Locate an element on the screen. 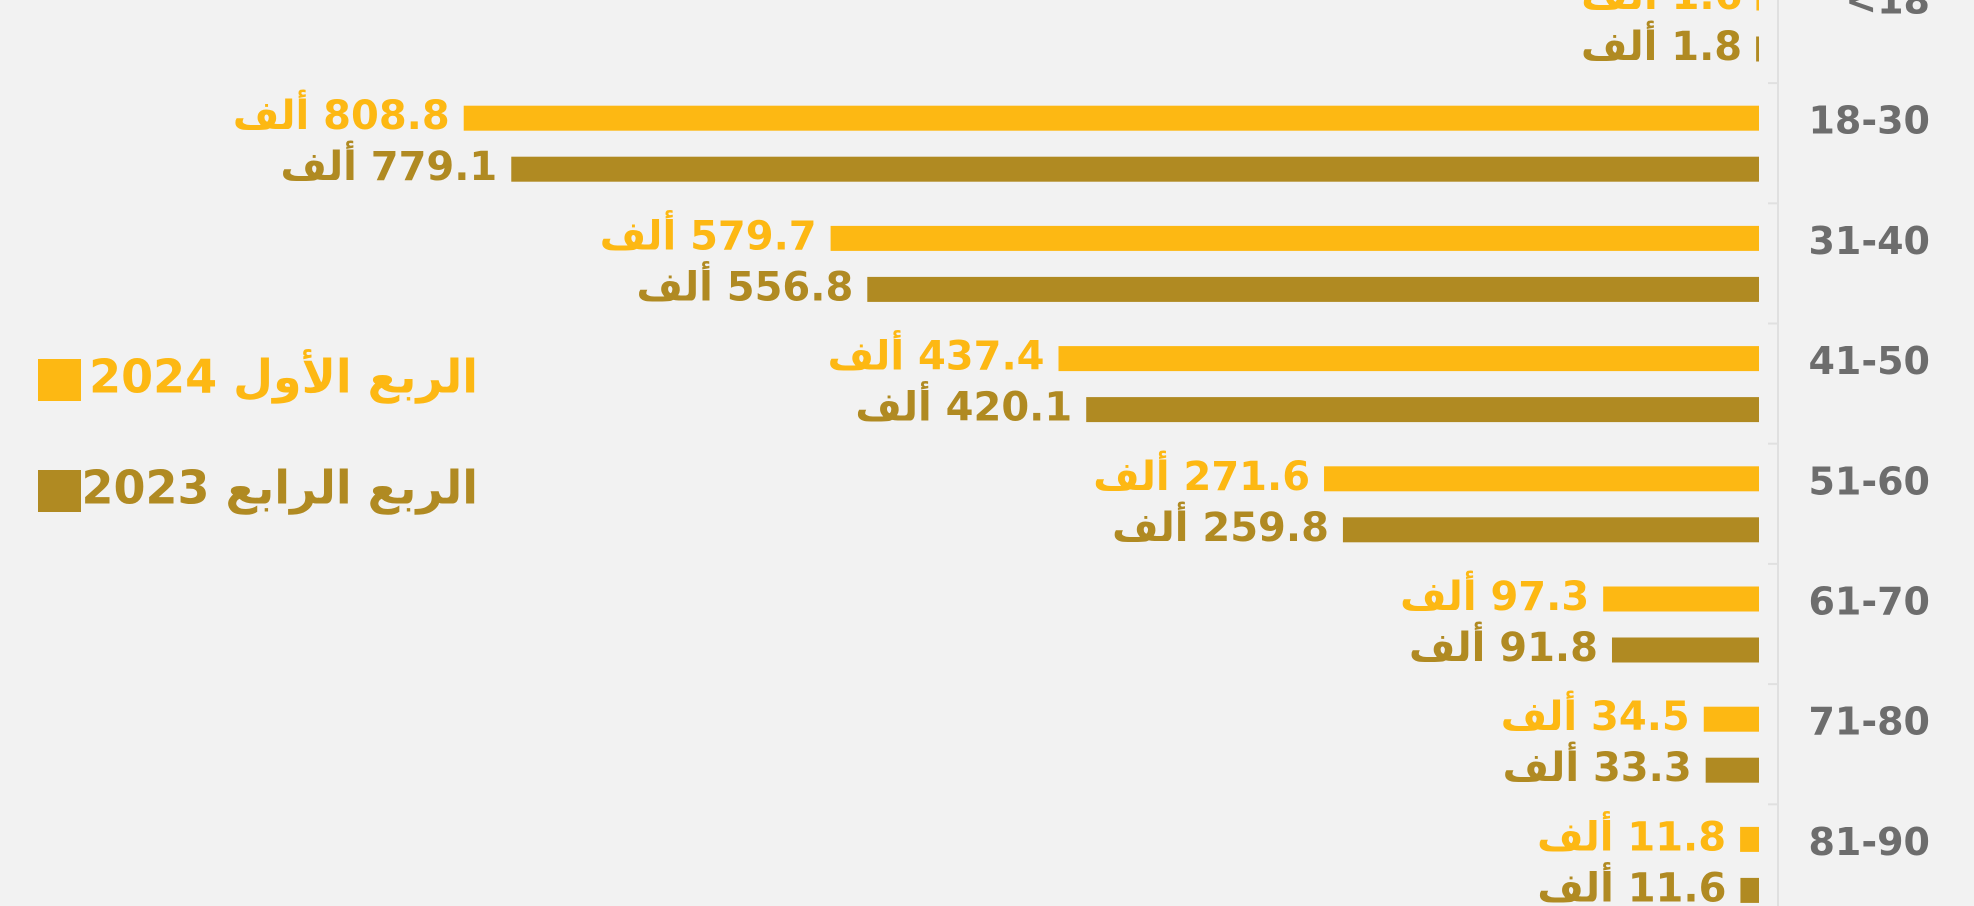 This screenshot has height=906, width=1974. value-label: 97.3 ألف is located at coordinates (1494, 595).